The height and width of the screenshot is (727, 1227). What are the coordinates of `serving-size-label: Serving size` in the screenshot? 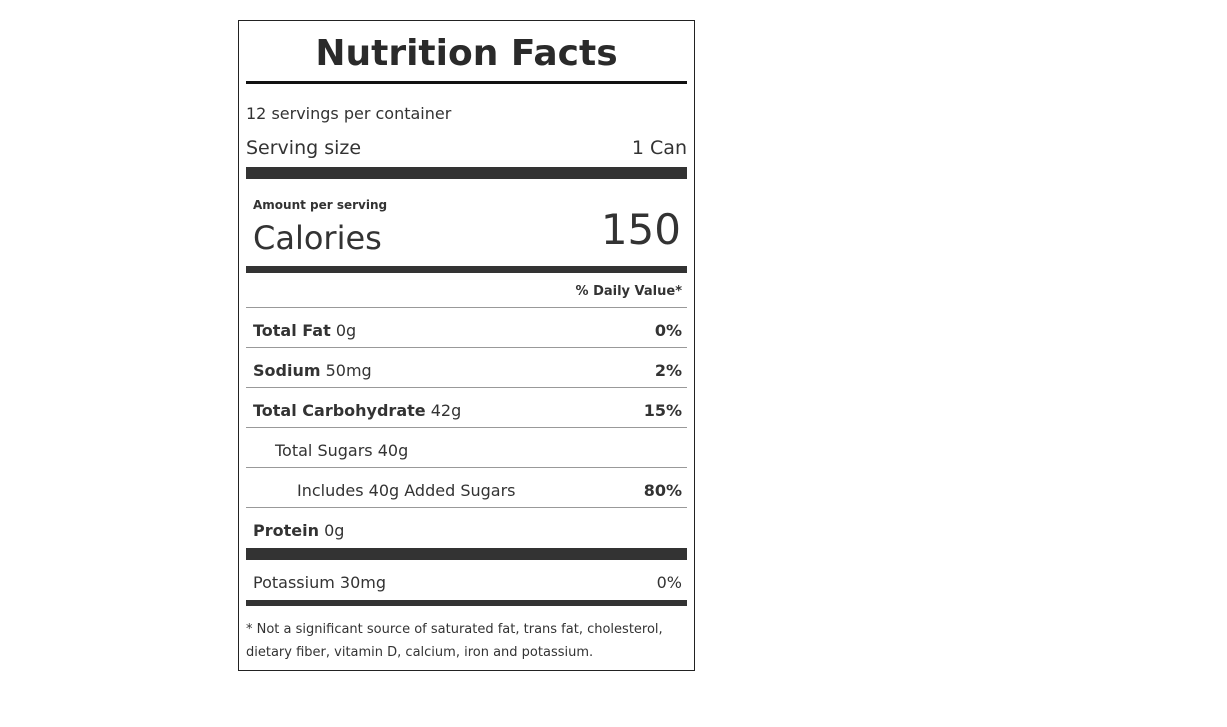 It's located at (304, 148).